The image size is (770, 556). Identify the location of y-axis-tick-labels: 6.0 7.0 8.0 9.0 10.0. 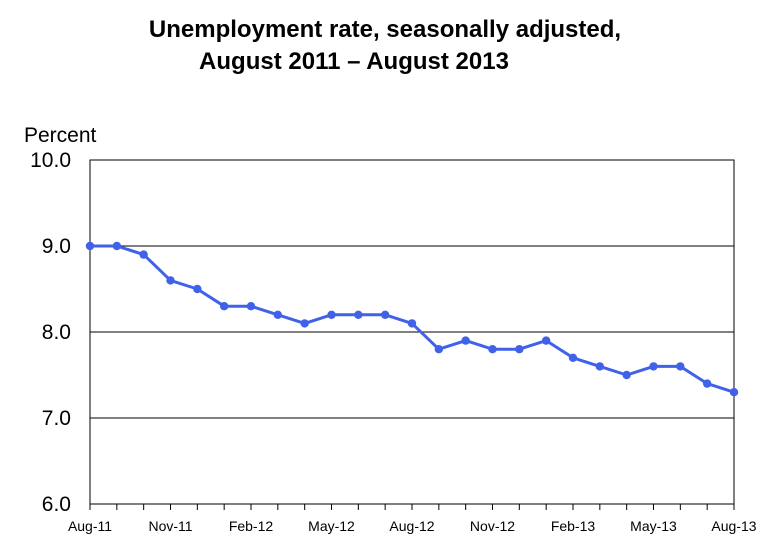
(50, 332).